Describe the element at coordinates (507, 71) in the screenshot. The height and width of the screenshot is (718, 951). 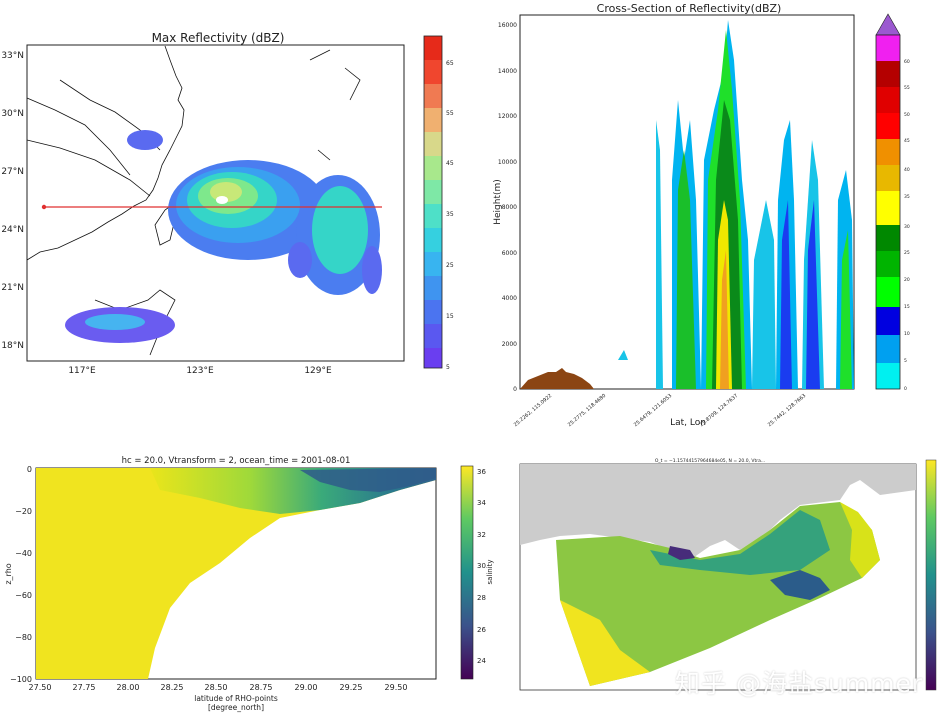
I see `height-tick: 14000` at that location.